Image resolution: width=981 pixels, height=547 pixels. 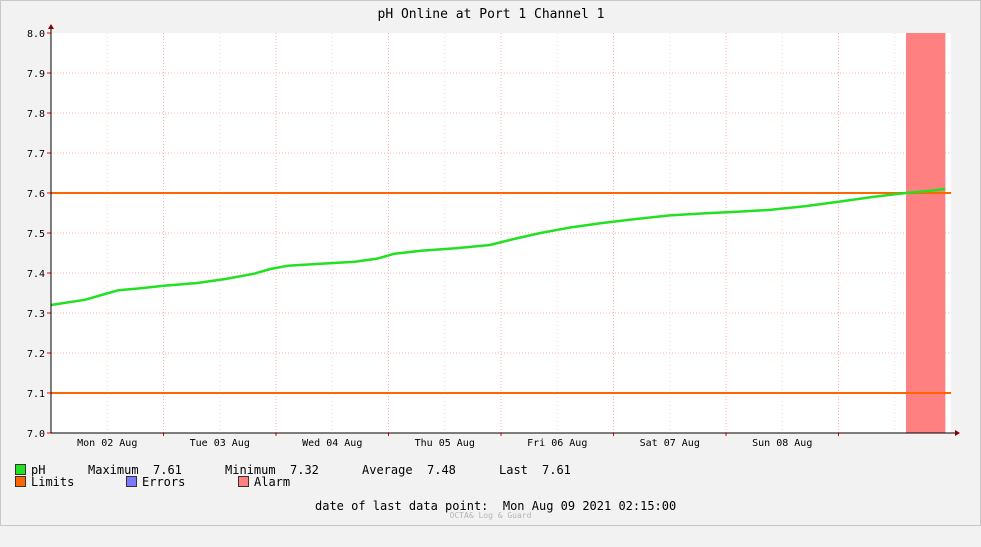 I want to click on stat-min-label: Minimum, so click(x=250, y=470).